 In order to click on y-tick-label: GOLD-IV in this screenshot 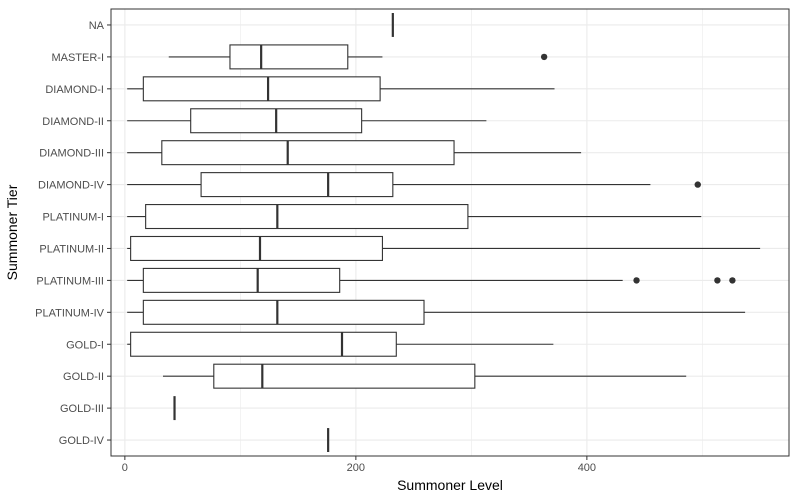, I will do `click(82, 441)`.